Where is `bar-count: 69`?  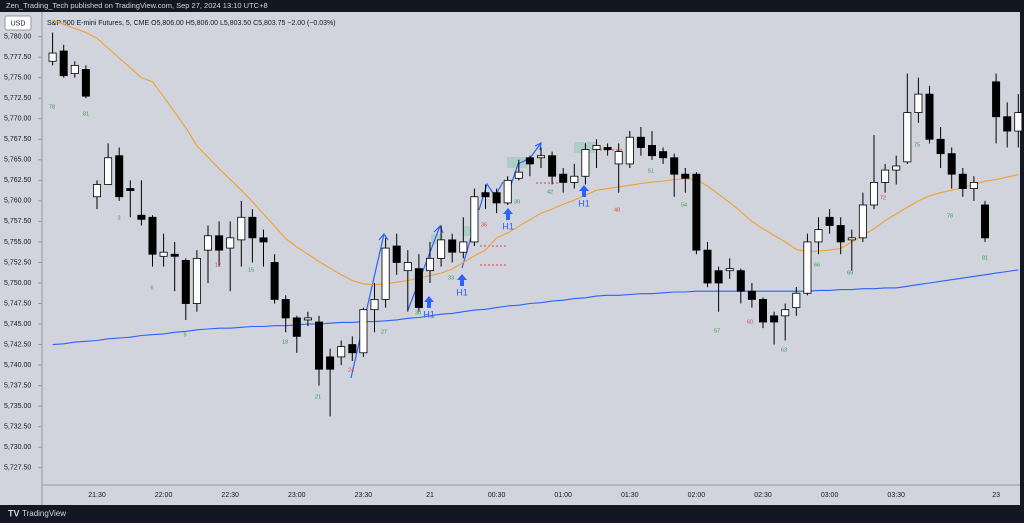 bar-count: 69 is located at coordinates (850, 273).